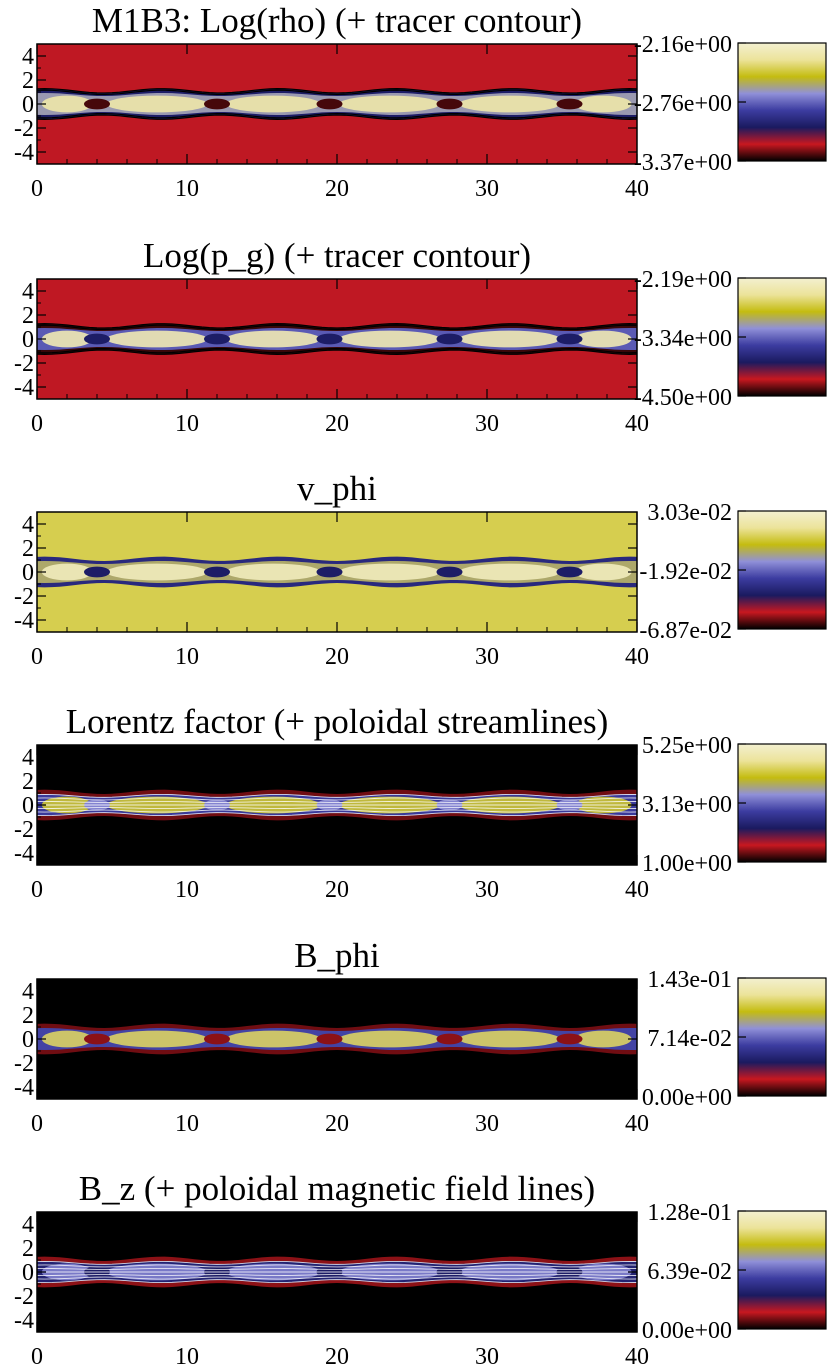 This screenshot has height=1372, width=830. What do you see at coordinates (337, 255) in the screenshot?
I see `panel-title: Log(p_g) (+ tracer contour)` at bounding box center [337, 255].